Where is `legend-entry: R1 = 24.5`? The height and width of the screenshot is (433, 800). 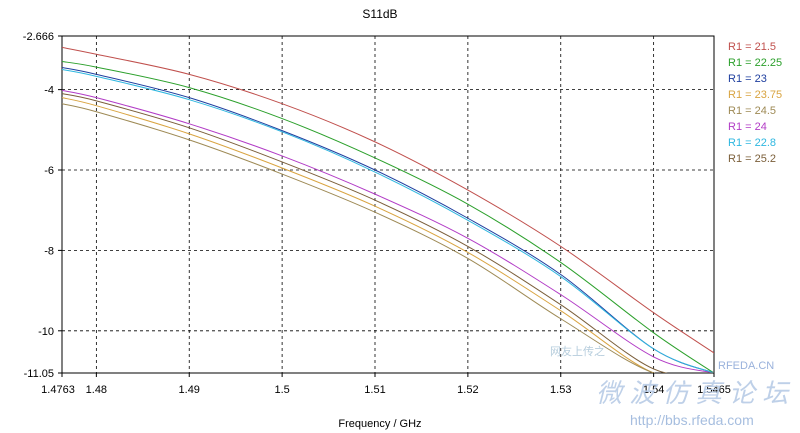
legend-entry: R1 = 24.5 is located at coordinates (752, 111).